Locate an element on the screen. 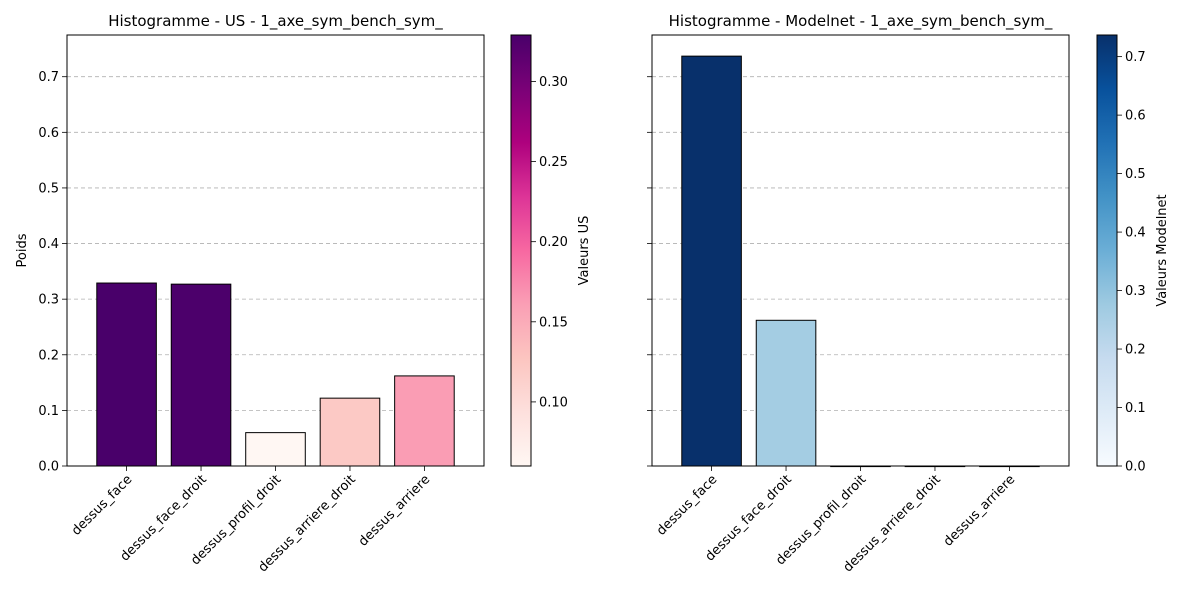  y-tick-label: 0.4 is located at coordinates (48, 244).